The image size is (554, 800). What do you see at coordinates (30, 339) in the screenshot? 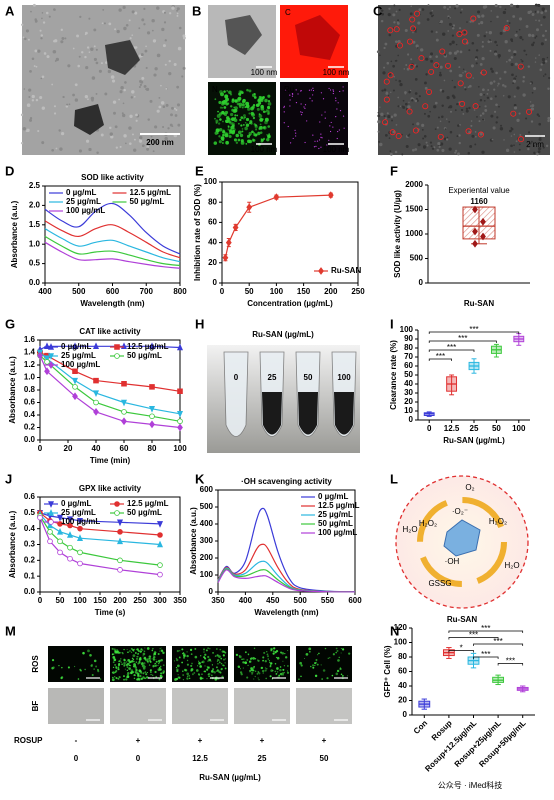
I see `y-tick-label: 1.6` at bounding box center [30, 339].